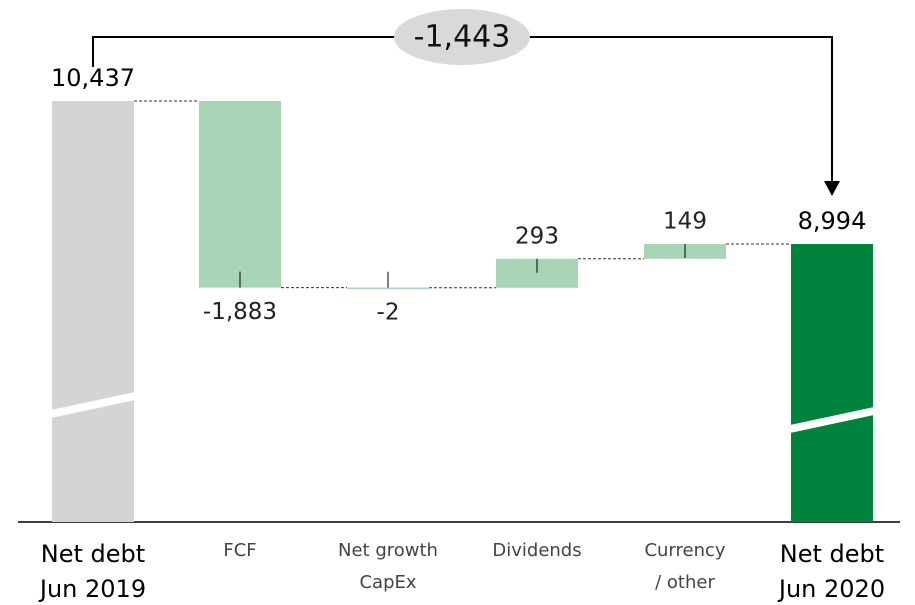  I want to click on x-tick-label: FCF, so click(239, 550).